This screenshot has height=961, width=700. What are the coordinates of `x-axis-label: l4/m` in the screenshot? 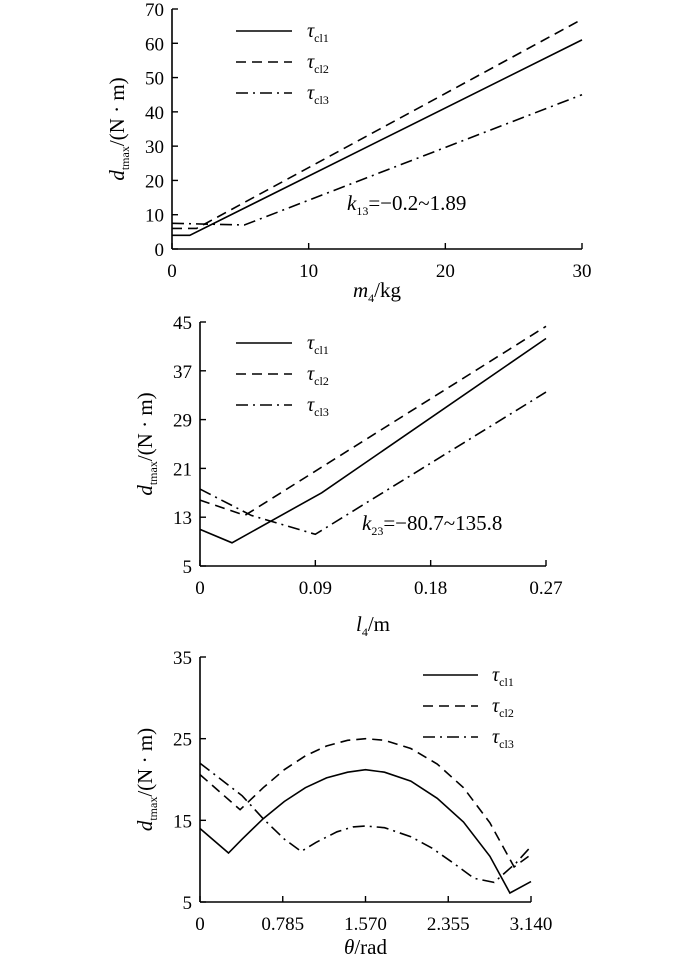 It's located at (373, 625).